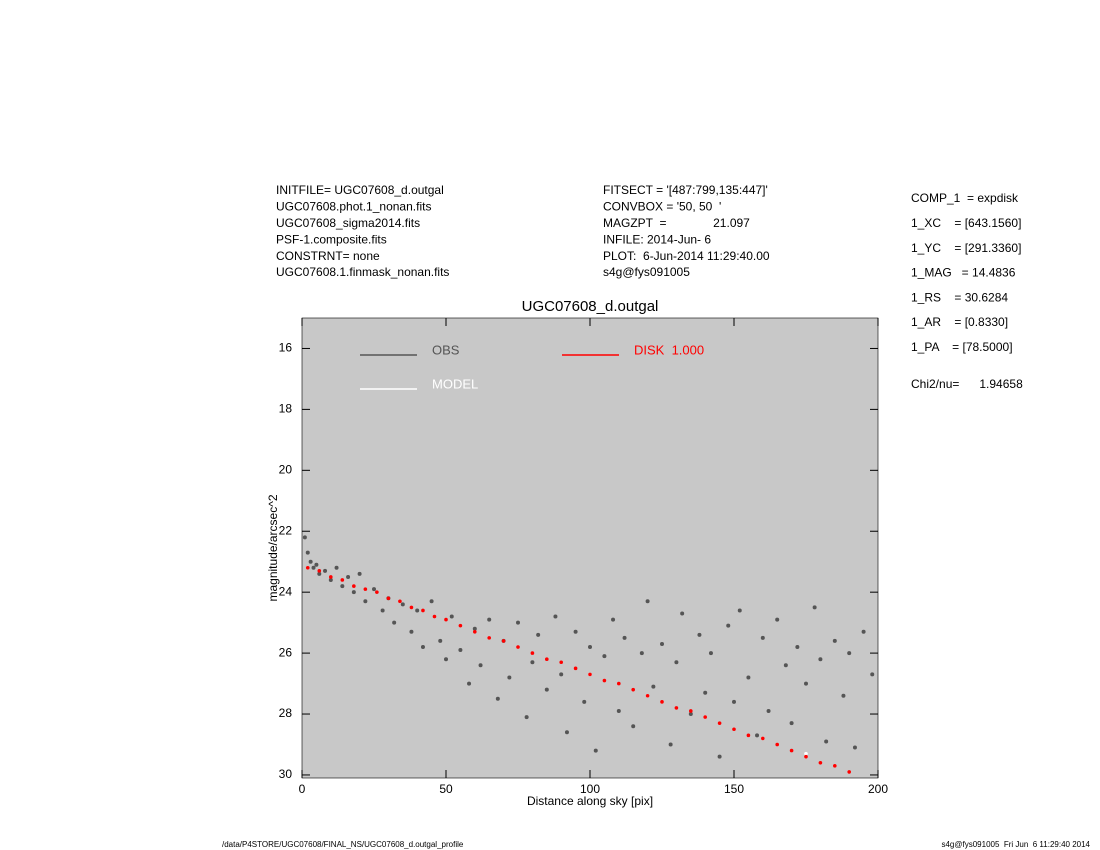  What do you see at coordinates (669, 349) in the screenshot?
I see `legend-label: DISK 1.000` at bounding box center [669, 349].